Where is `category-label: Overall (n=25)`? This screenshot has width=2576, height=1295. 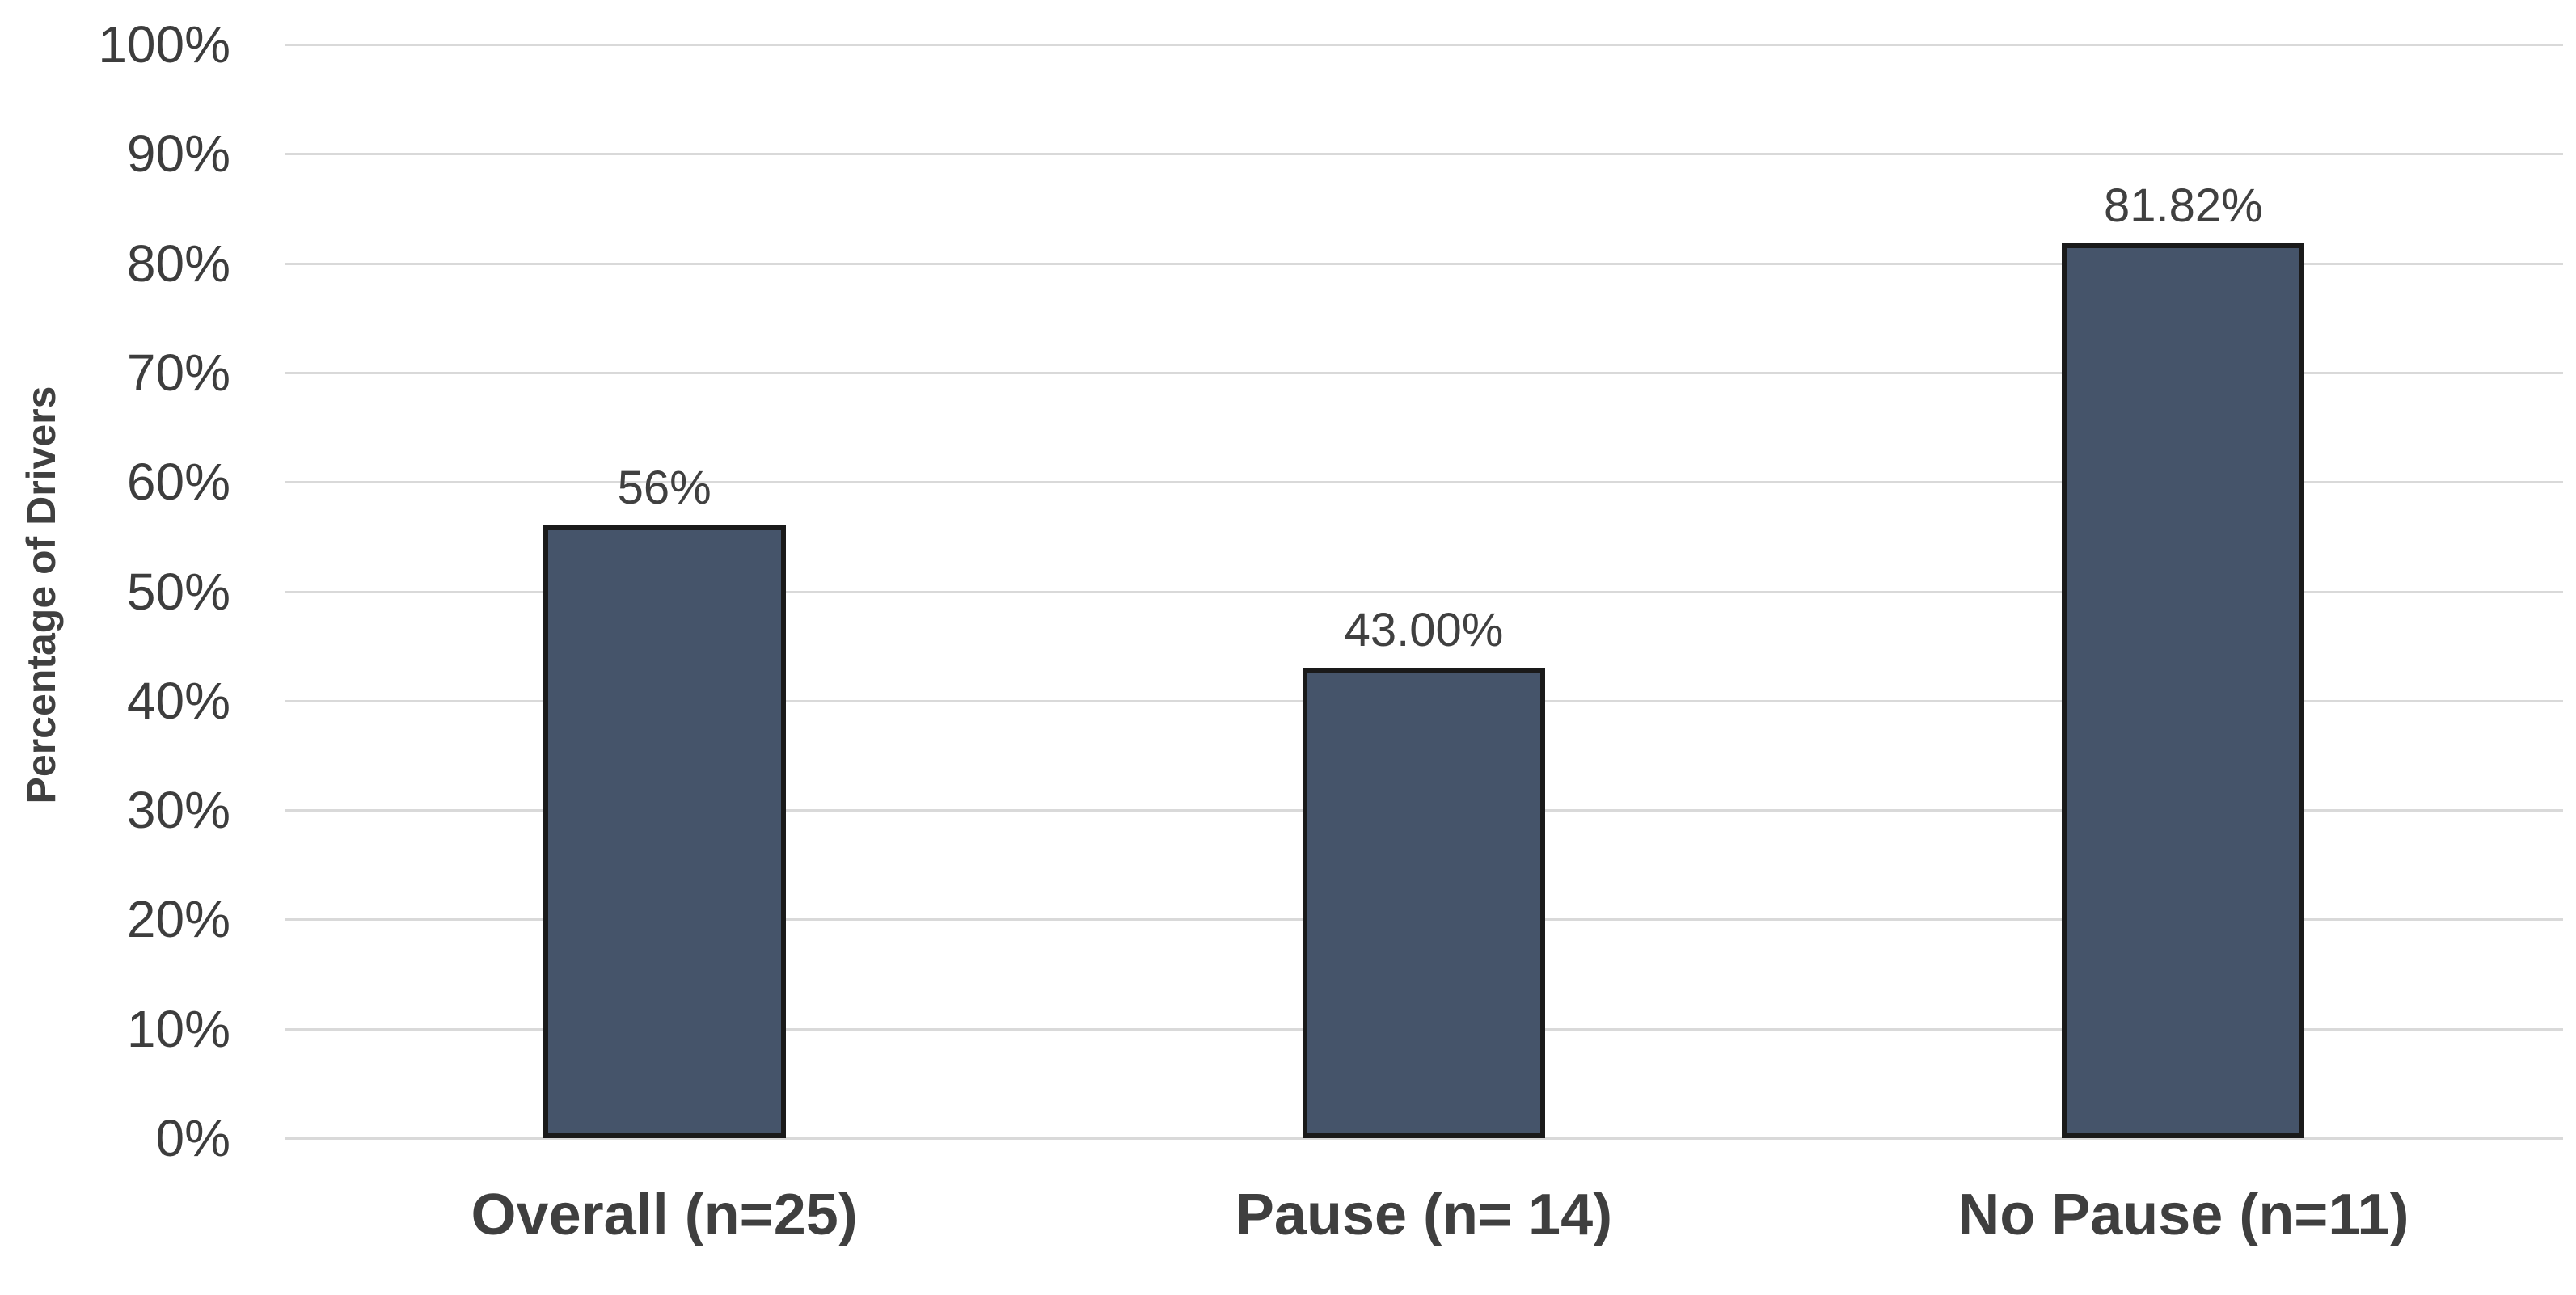
category-label: Overall (n=25) is located at coordinates (664, 1215).